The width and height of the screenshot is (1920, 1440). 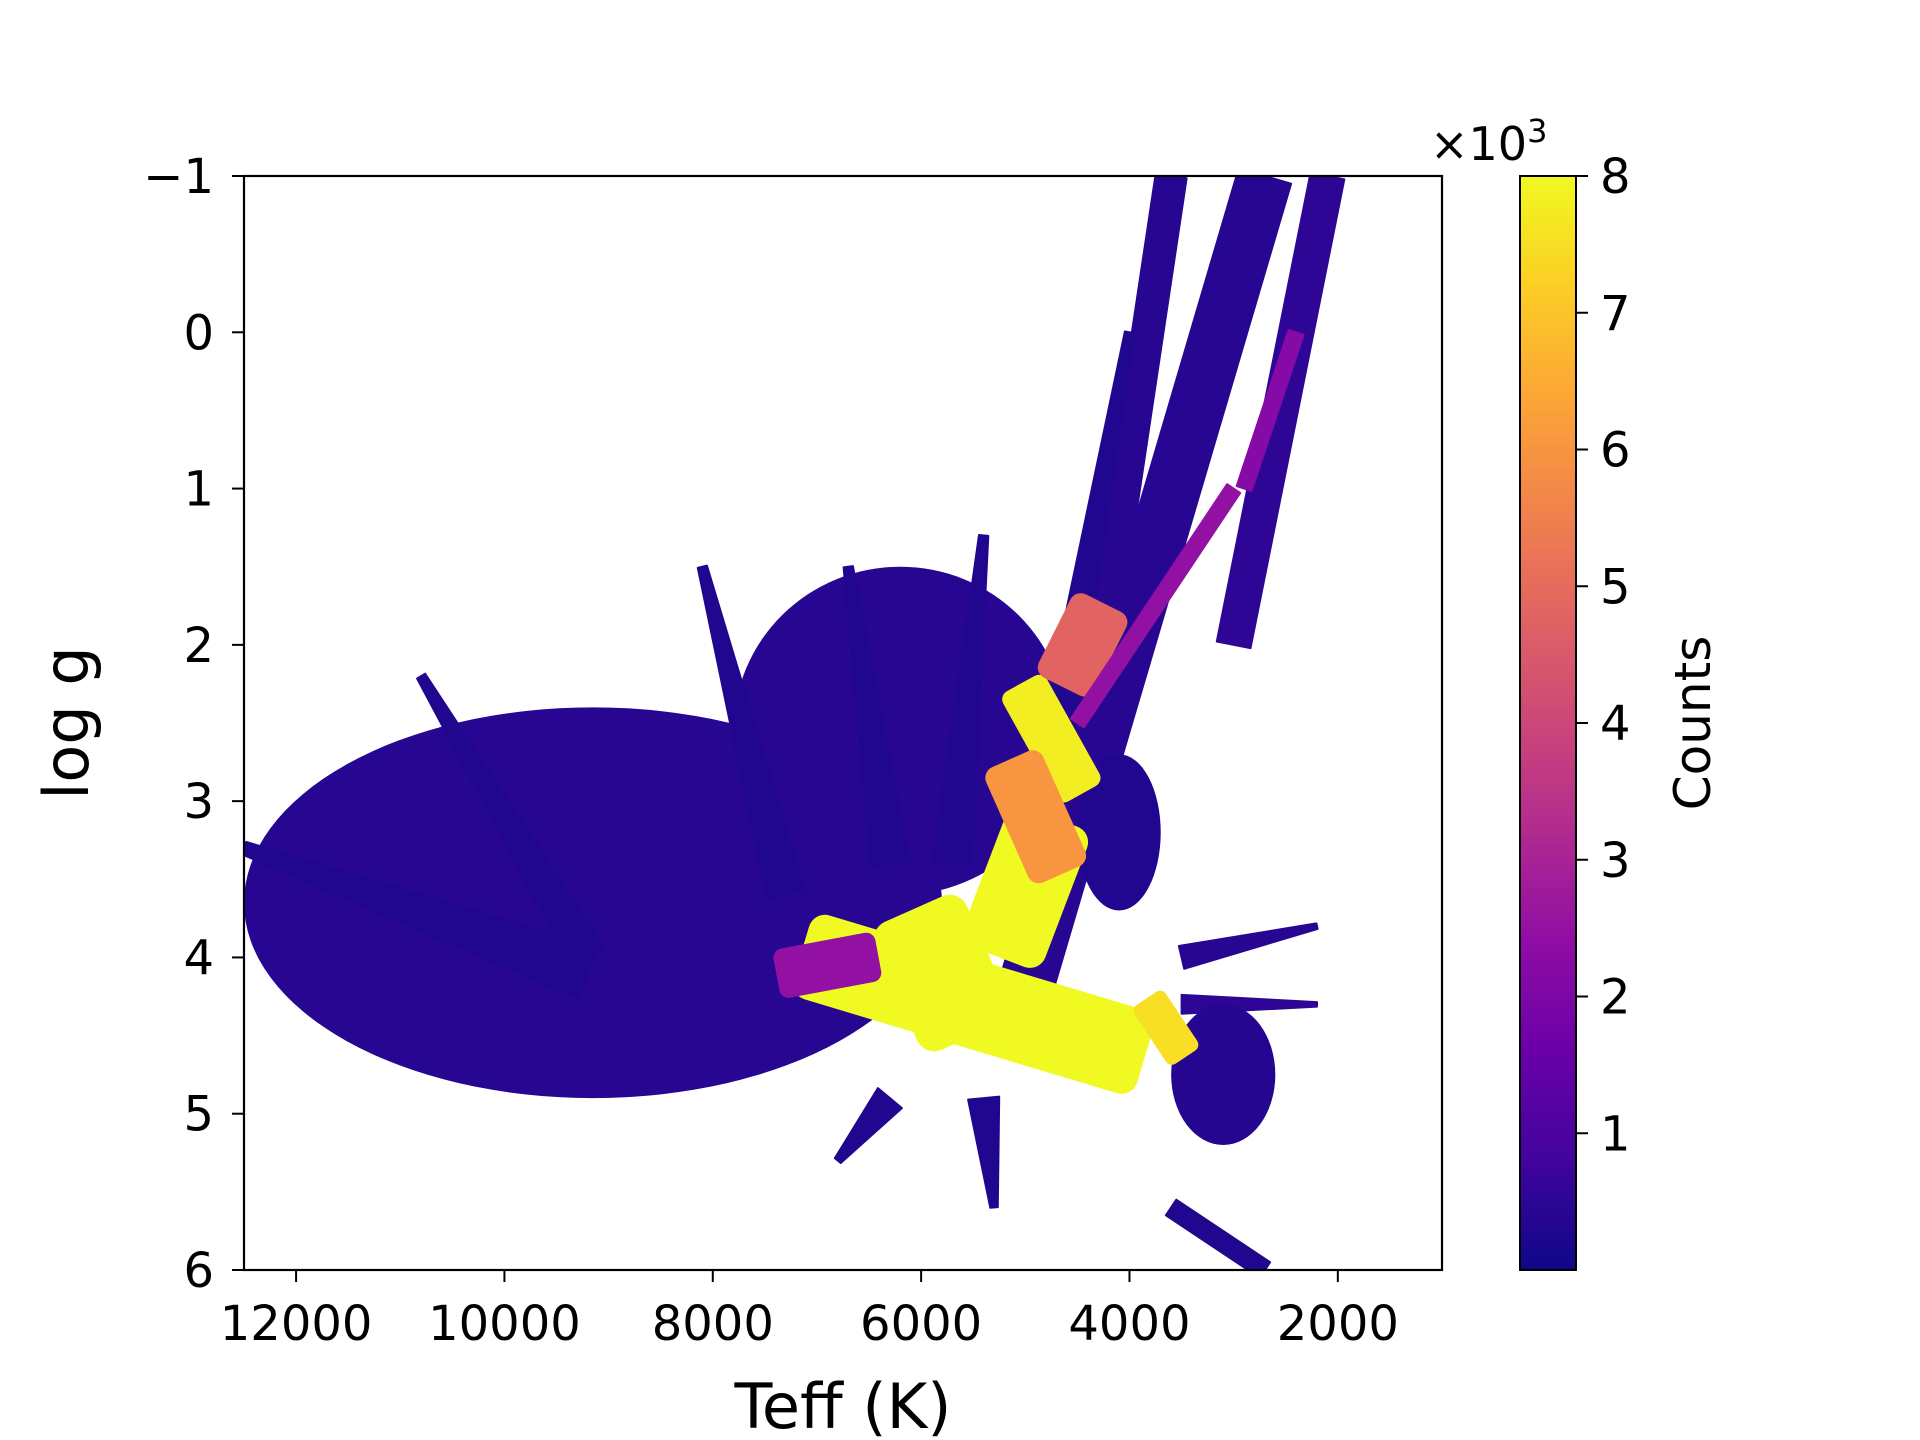 What do you see at coordinates (504, 1324) in the screenshot?
I see `x-tick-label: 10000` at bounding box center [504, 1324].